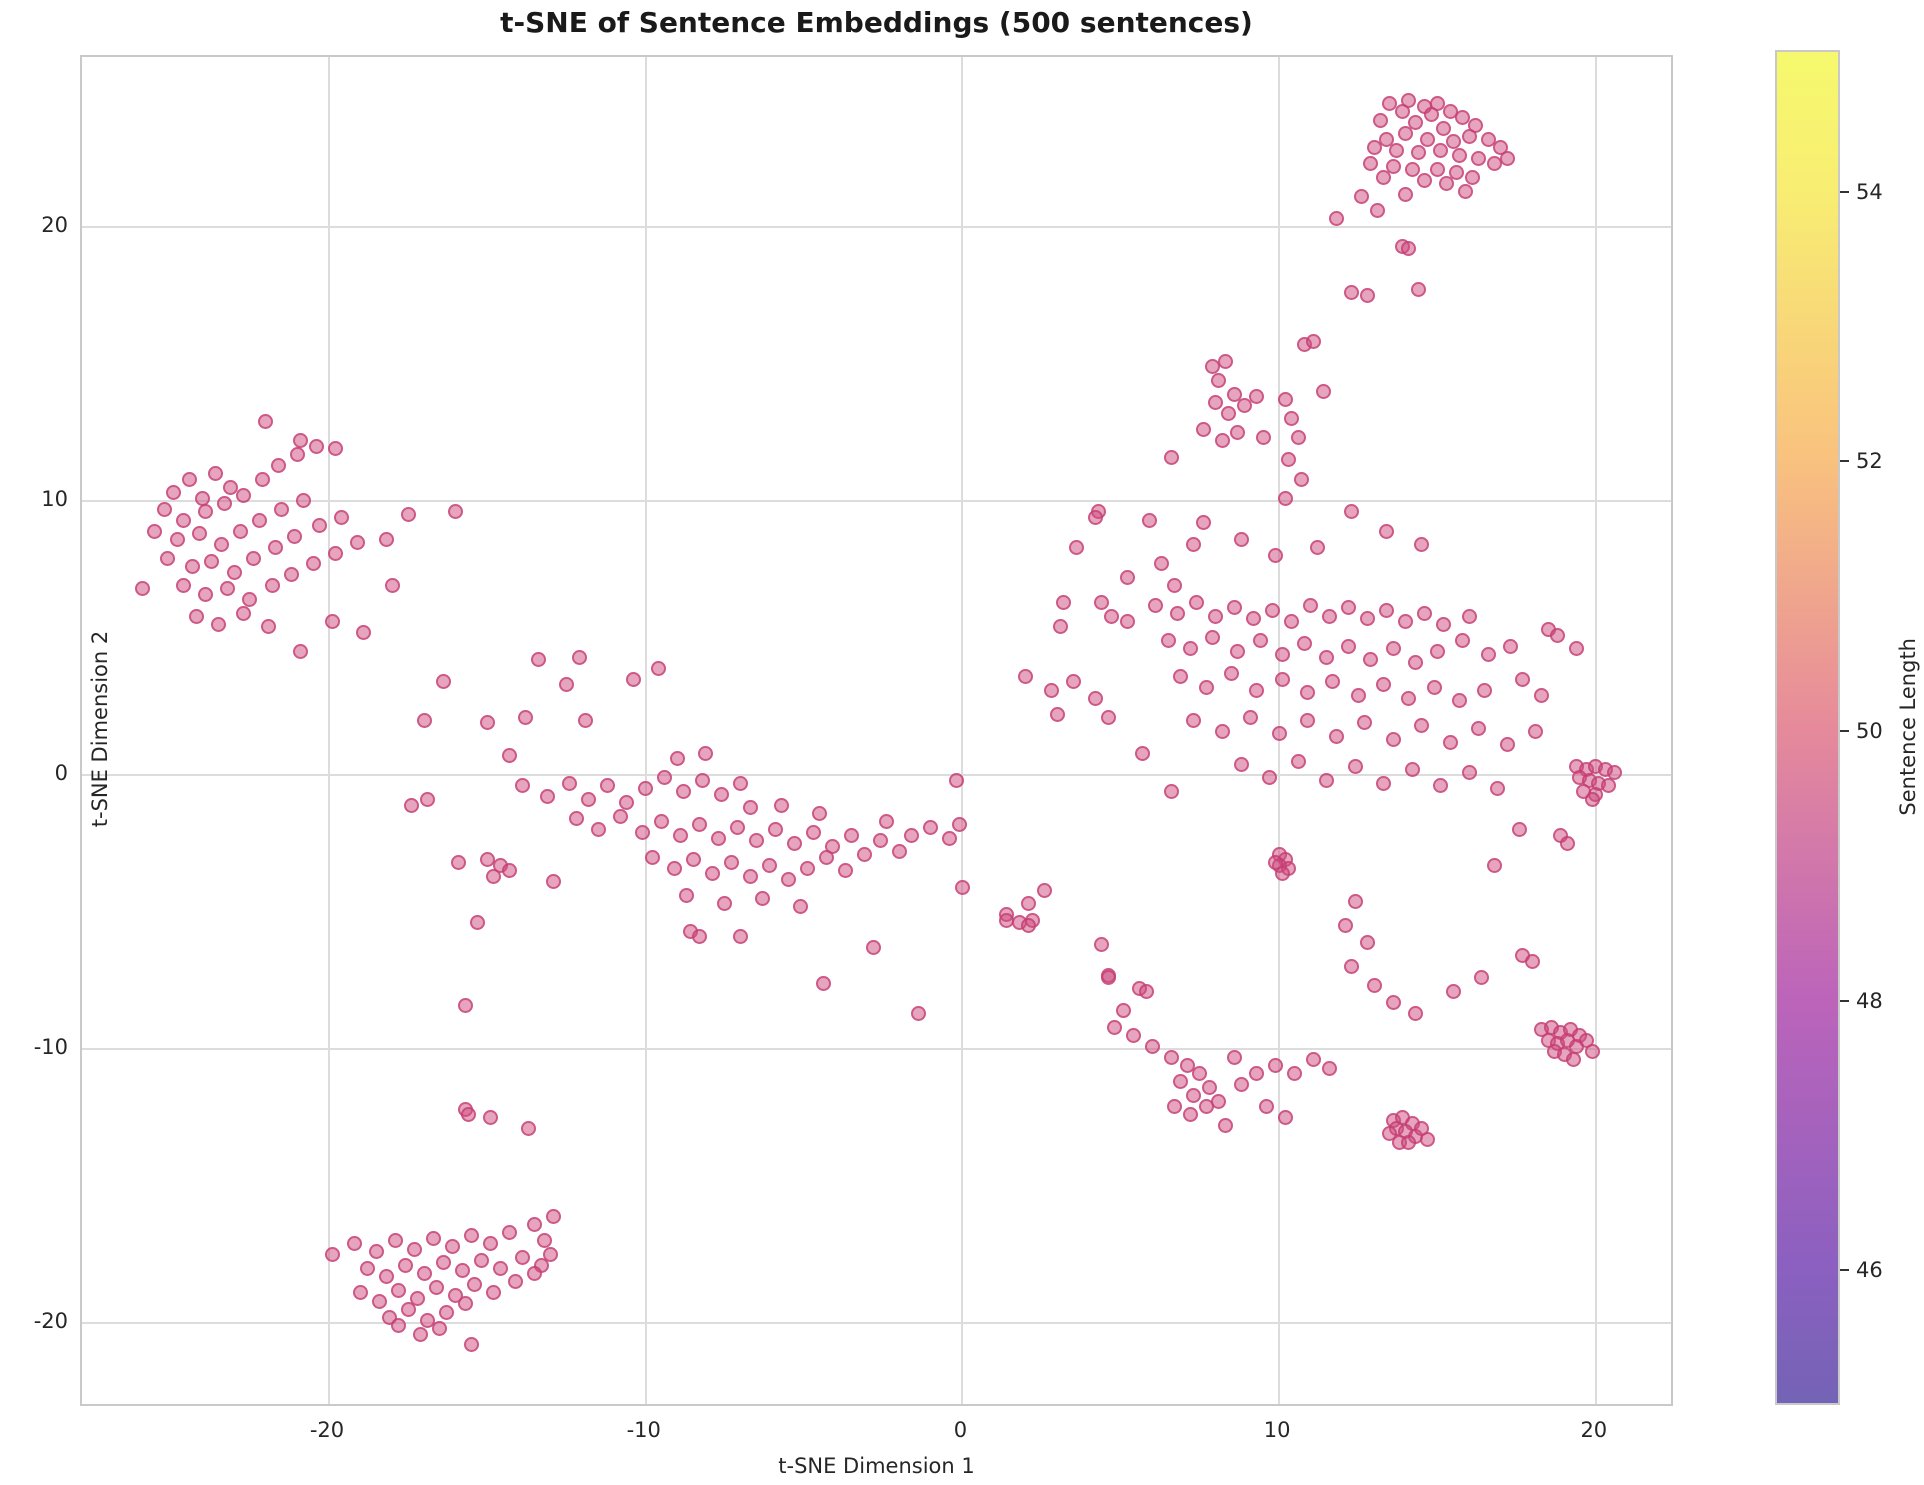 The image size is (1924, 1485). I want to click on colorbar-tick-label: 48, so click(1869, 1000).